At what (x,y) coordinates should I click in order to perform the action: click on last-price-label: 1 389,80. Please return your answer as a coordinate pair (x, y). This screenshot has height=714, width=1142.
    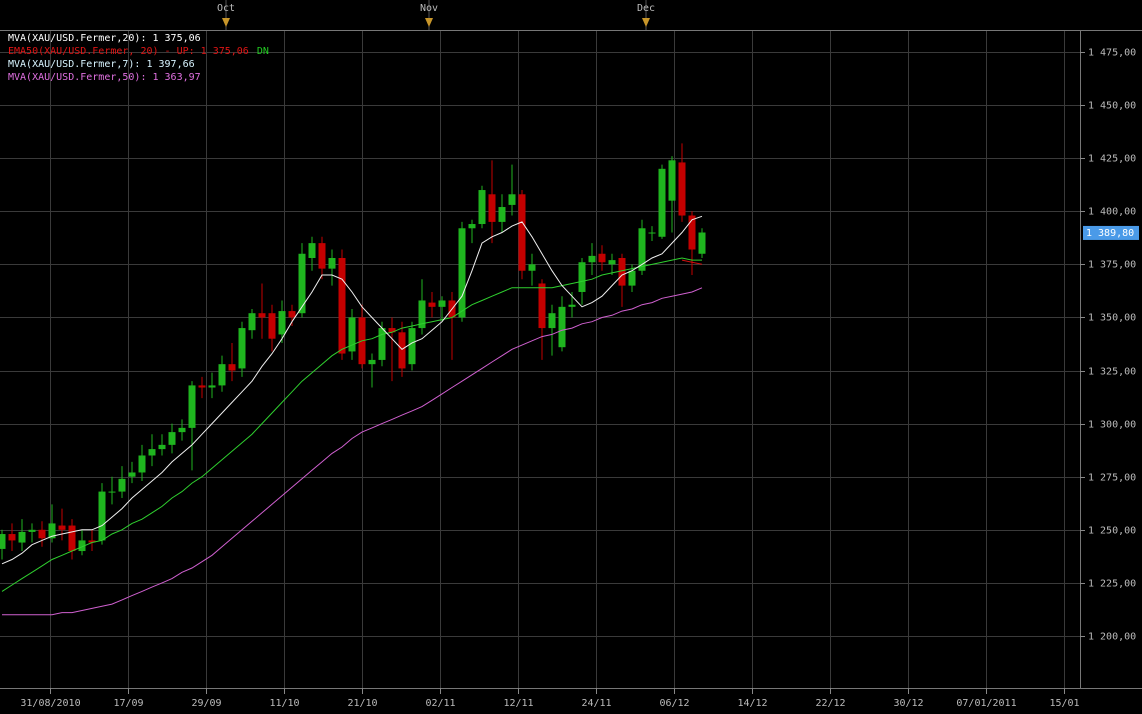
    Looking at the image, I should click on (1110, 233).